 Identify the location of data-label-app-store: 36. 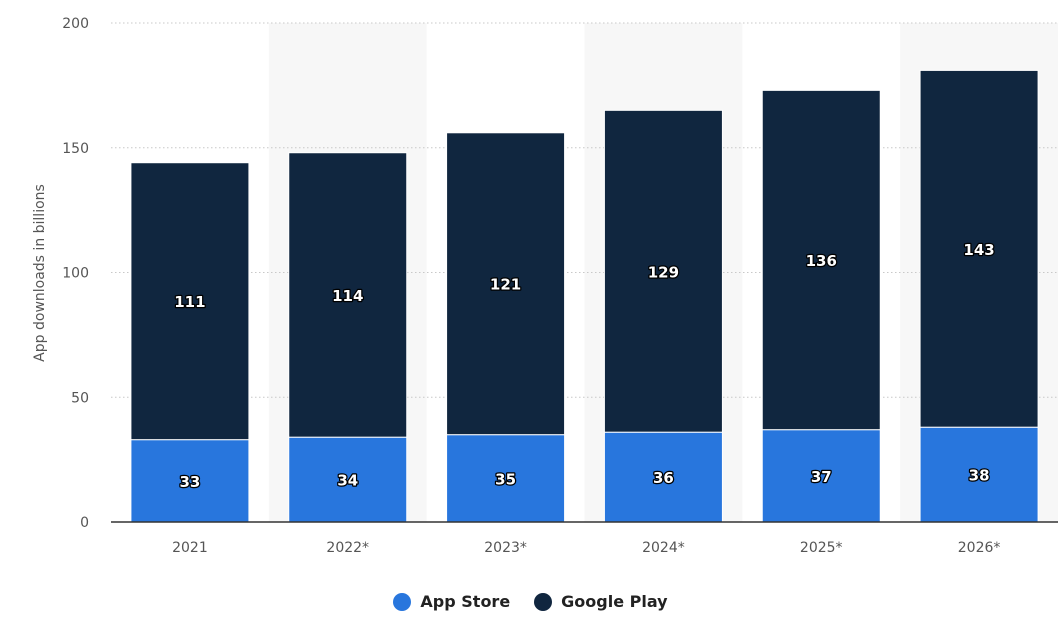
(663, 478).